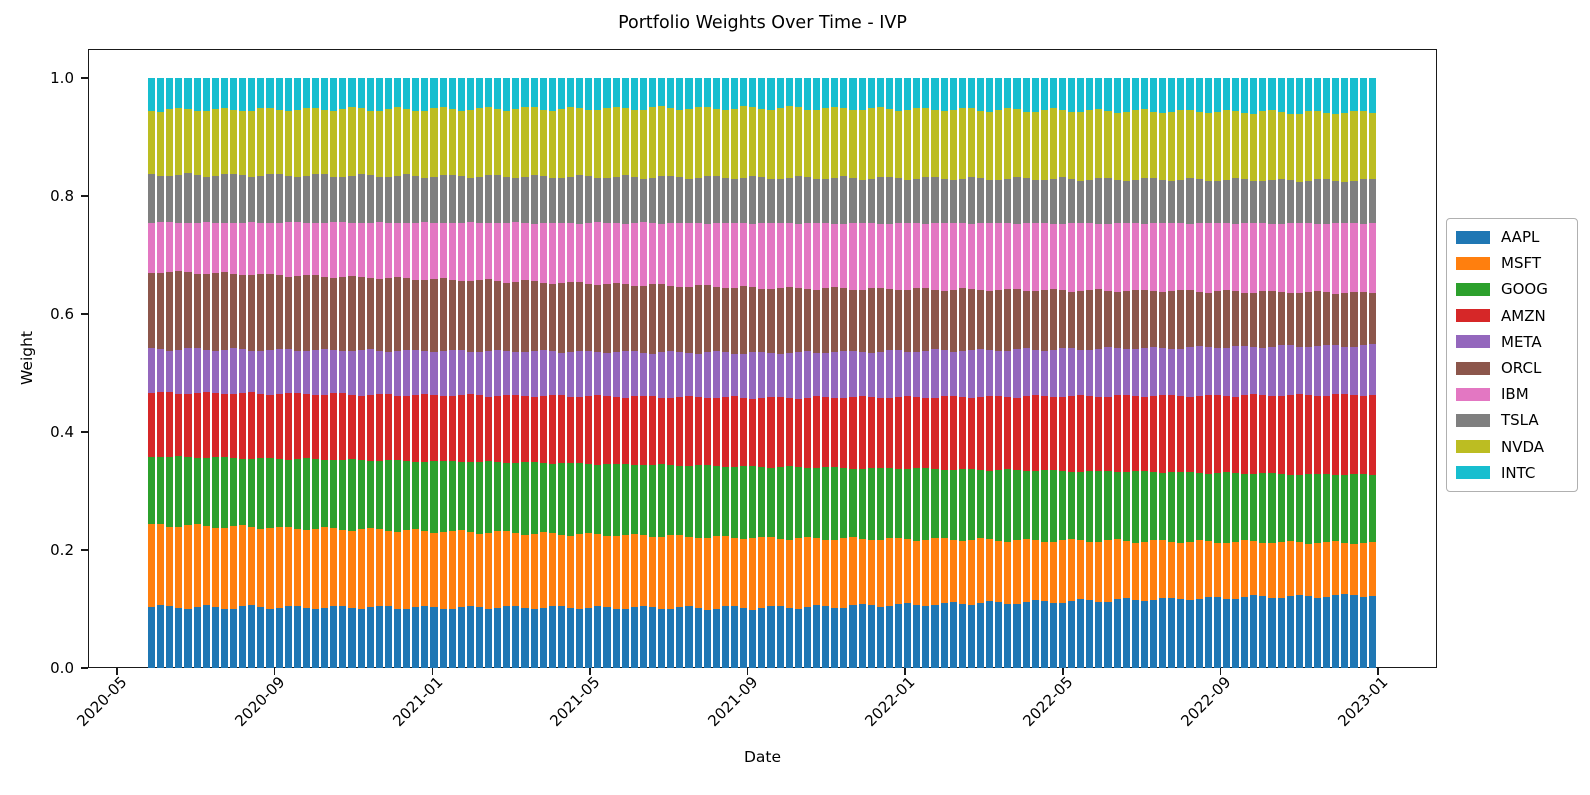  What do you see at coordinates (1516, 341) in the screenshot?
I see `legend-entry: META` at bounding box center [1516, 341].